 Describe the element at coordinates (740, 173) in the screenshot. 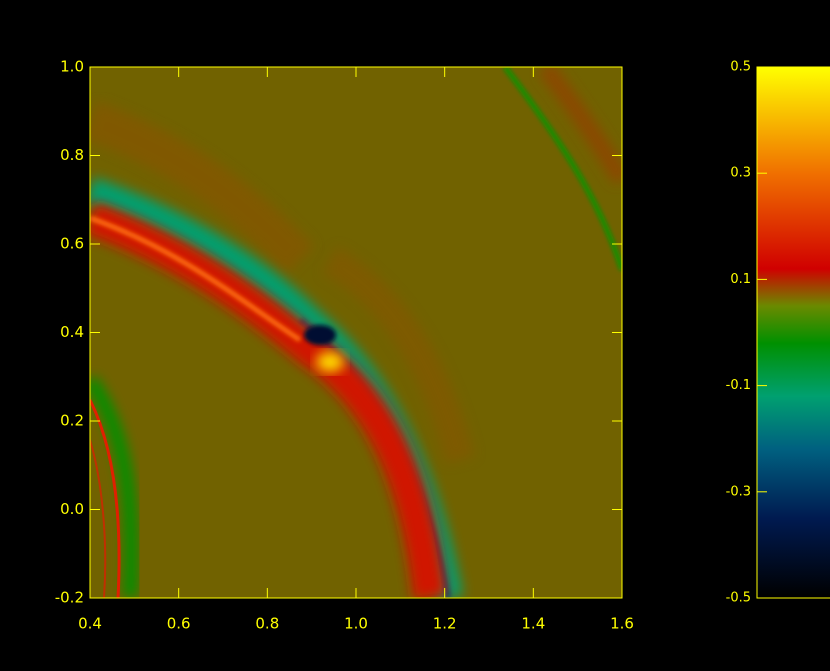

I see `colorbar-tick-label: 0.3` at that location.